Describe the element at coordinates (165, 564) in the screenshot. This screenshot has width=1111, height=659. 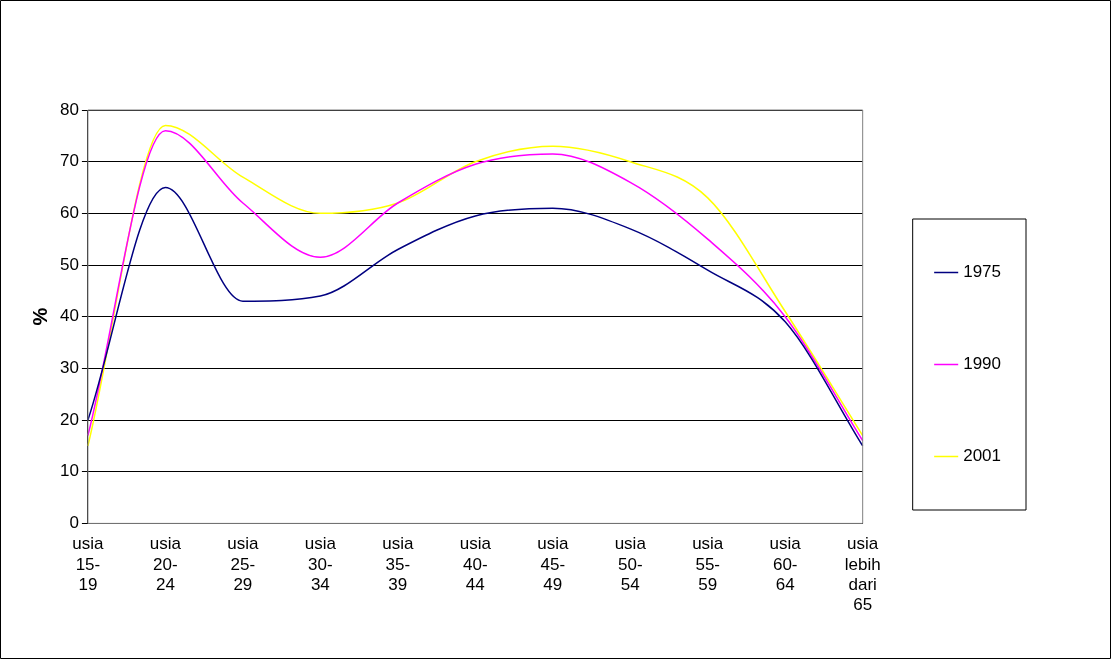
I see `x-tick-label: usia 20-24` at that location.